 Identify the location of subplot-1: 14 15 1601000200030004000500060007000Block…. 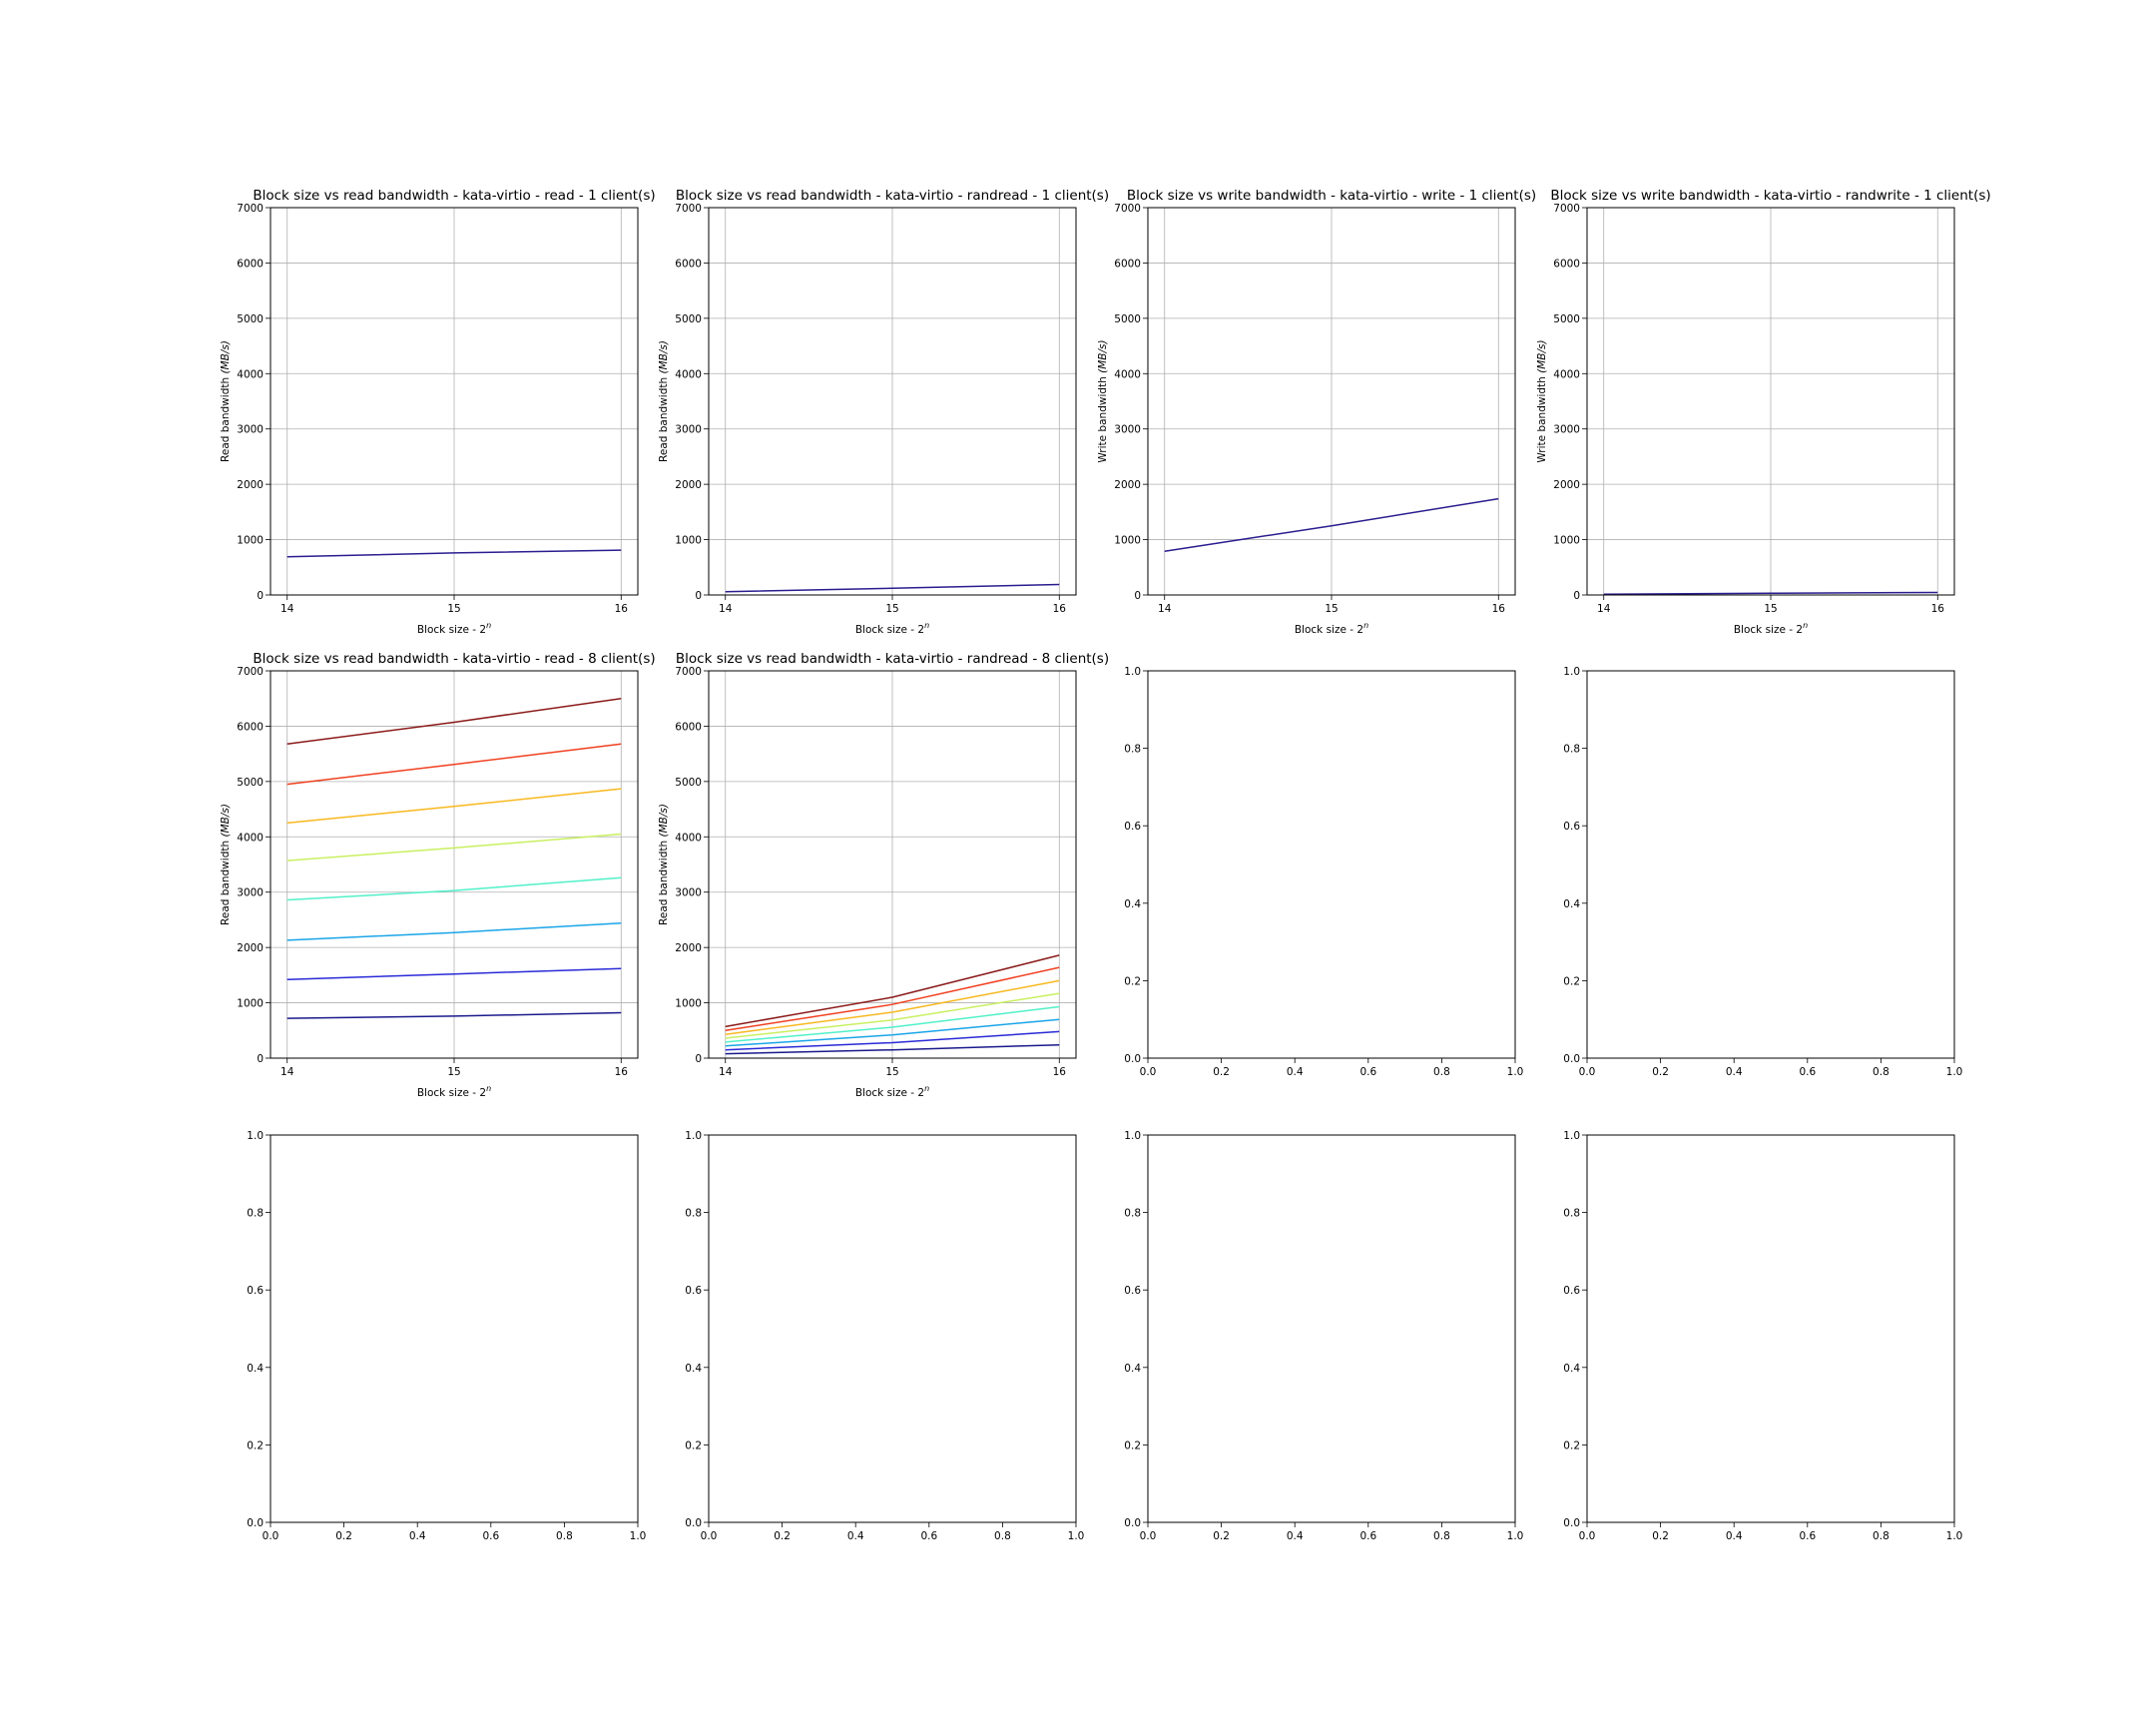
(438, 412).